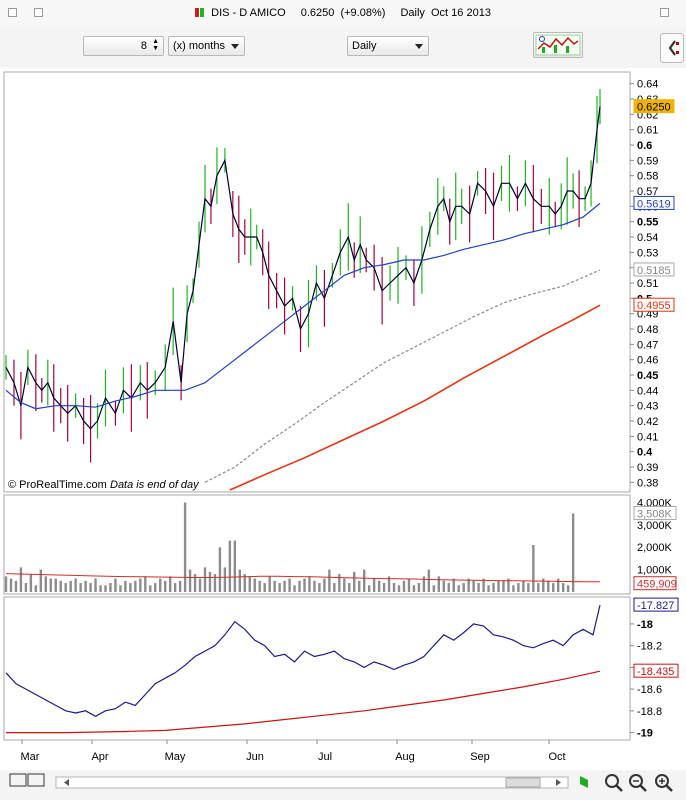  I want to click on period-count-value: 8, so click(143, 46).